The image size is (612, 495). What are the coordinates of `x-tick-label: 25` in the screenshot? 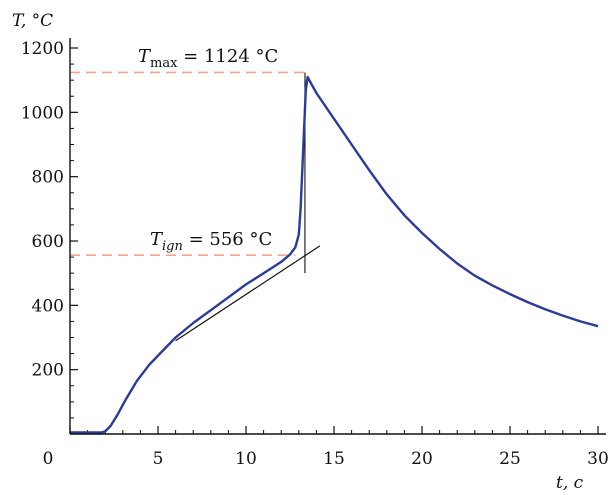 It's located at (510, 459).